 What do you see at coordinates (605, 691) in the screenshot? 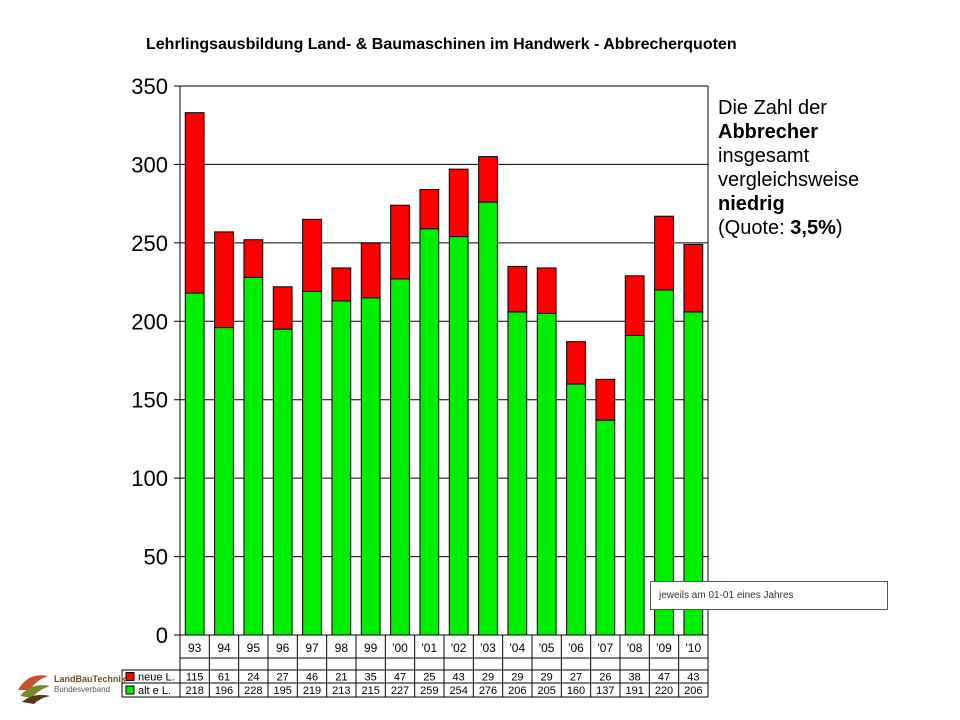
I see `table-value-alte: 137` at bounding box center [605, 691].